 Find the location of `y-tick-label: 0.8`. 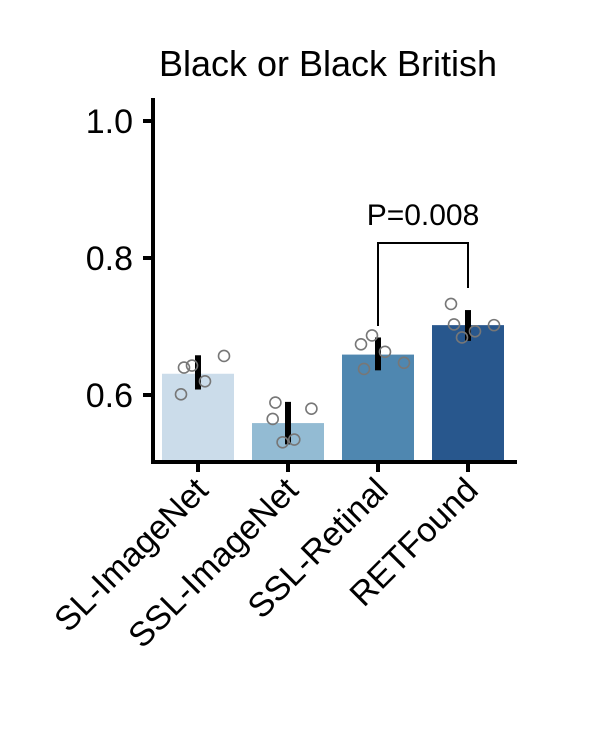

y-tick-label: 0.8 is located at coordinates (109, 259).